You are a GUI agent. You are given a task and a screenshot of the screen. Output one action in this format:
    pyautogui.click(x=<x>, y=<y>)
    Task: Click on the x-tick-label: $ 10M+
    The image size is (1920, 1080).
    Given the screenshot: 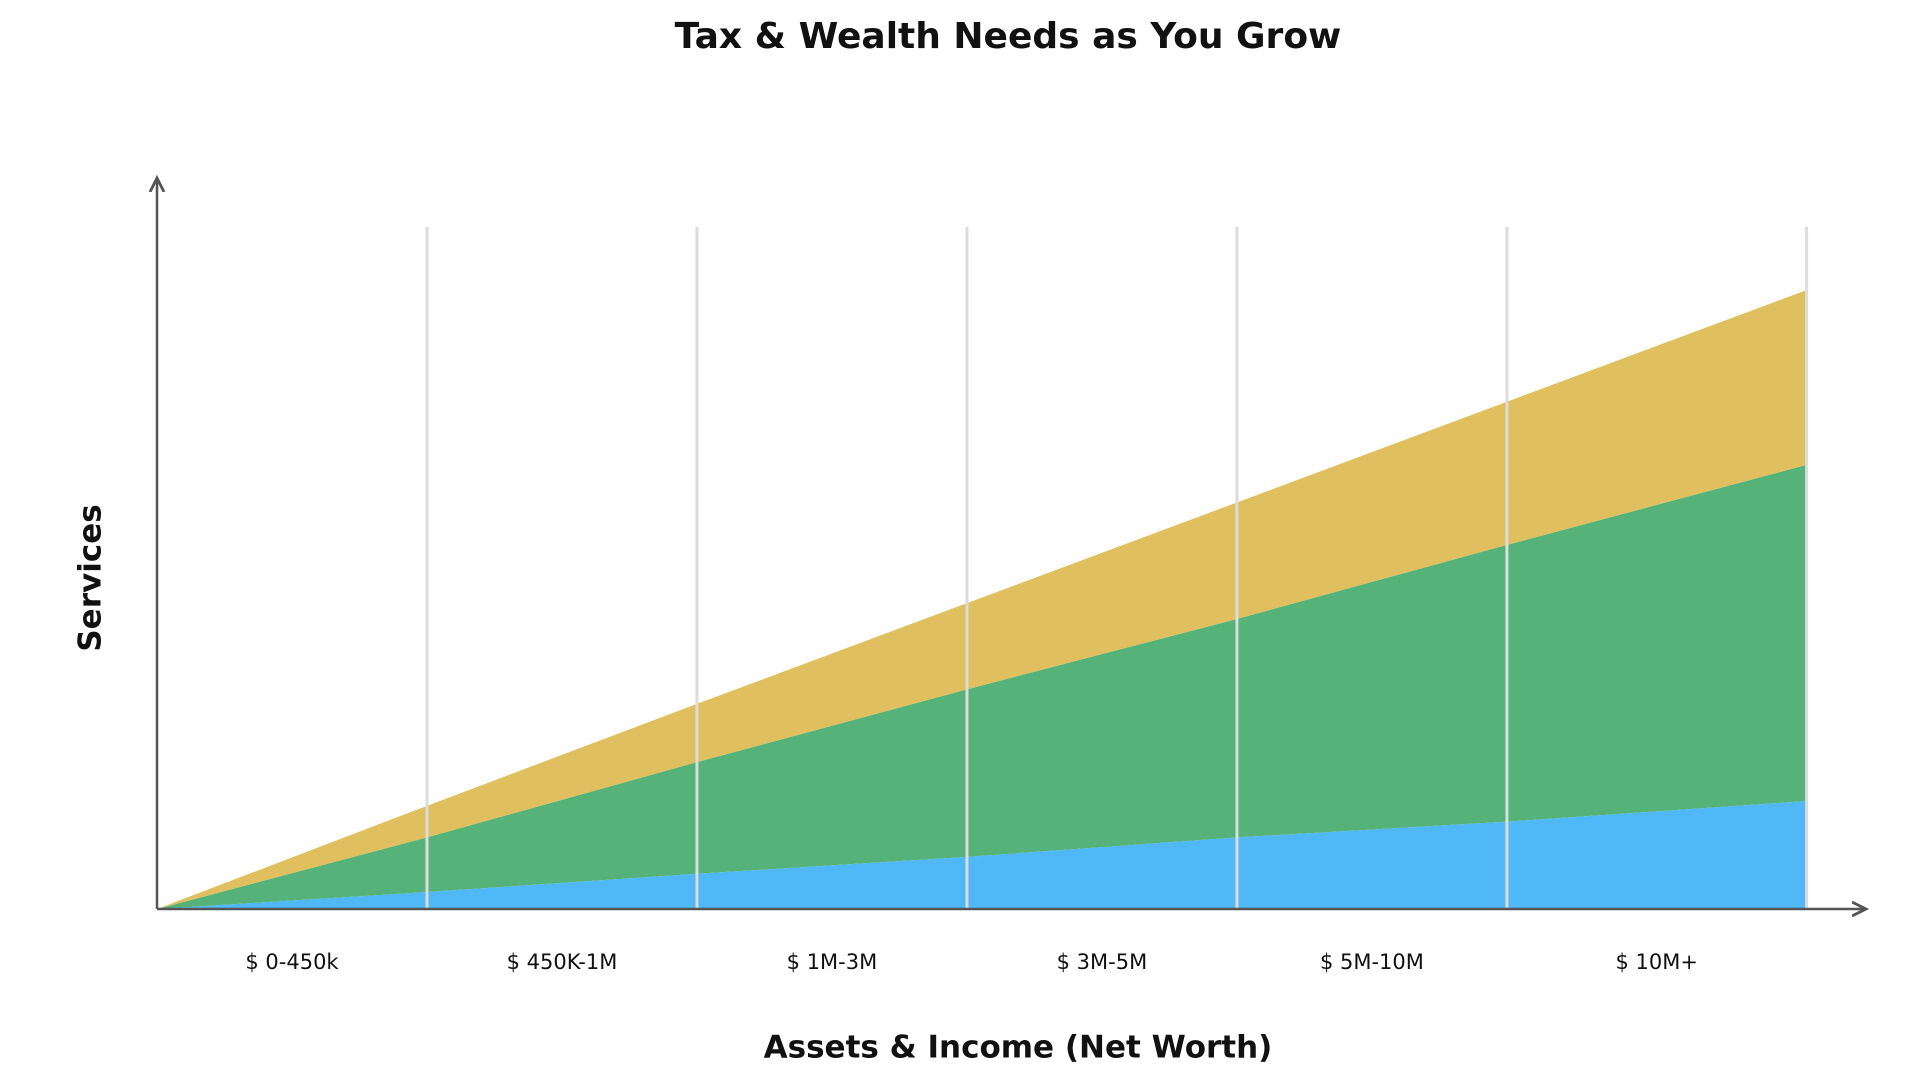 What is the action you would take?
    pyautogui.click(x=1657, y=962)
    